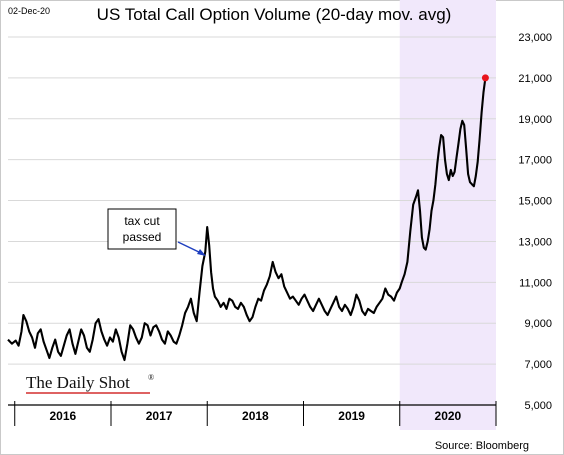 Image resolution: width=564 pixels, height=455 pixels. I want to click on x-tick-label: 2018, so click(255, 416).